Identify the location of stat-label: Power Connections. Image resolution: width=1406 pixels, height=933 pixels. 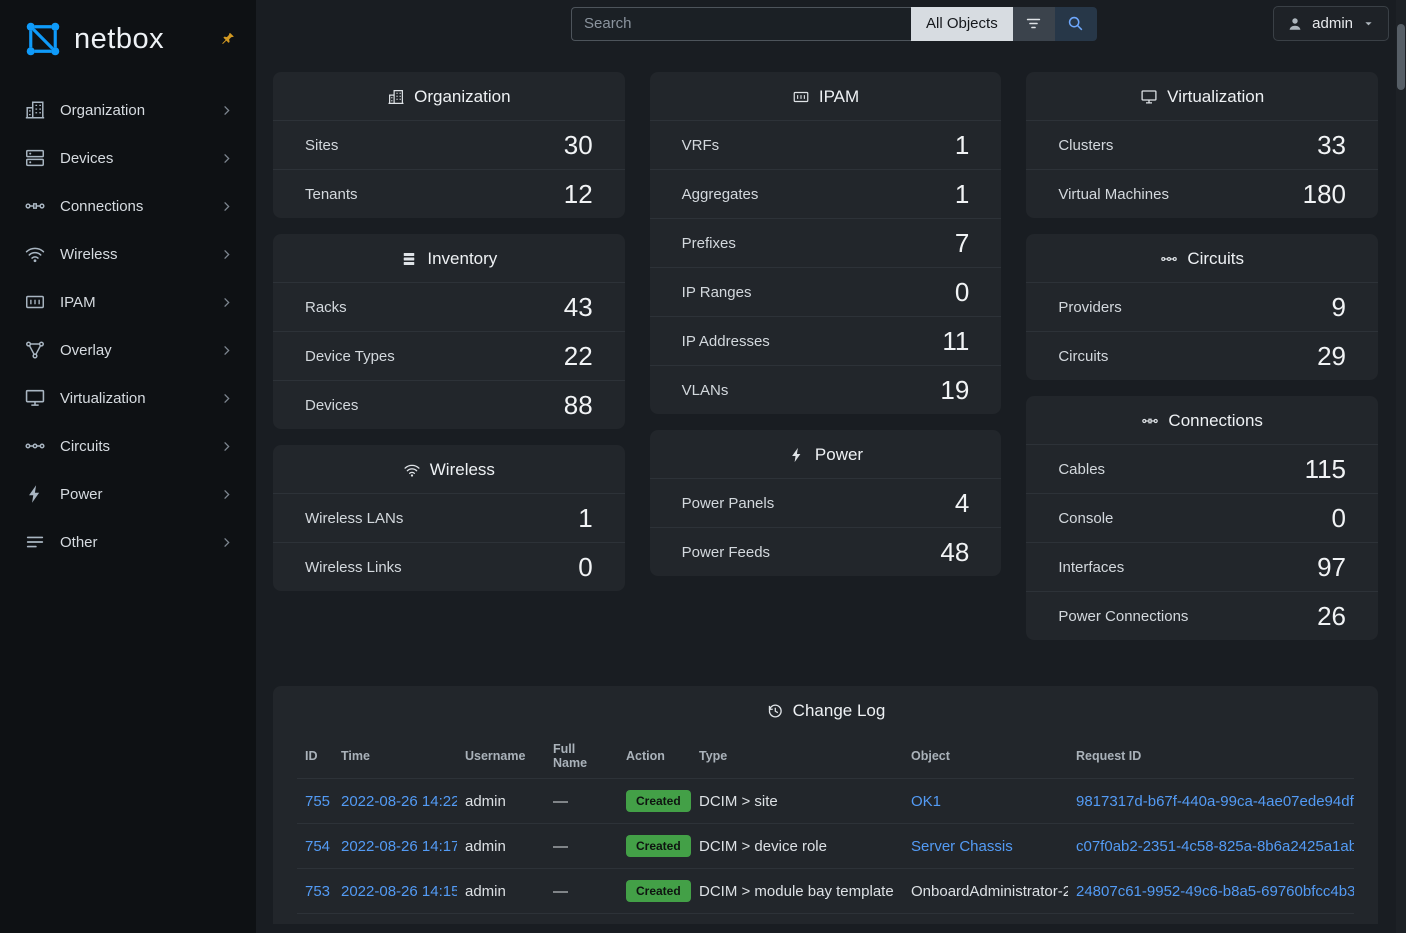
(1123, 616).